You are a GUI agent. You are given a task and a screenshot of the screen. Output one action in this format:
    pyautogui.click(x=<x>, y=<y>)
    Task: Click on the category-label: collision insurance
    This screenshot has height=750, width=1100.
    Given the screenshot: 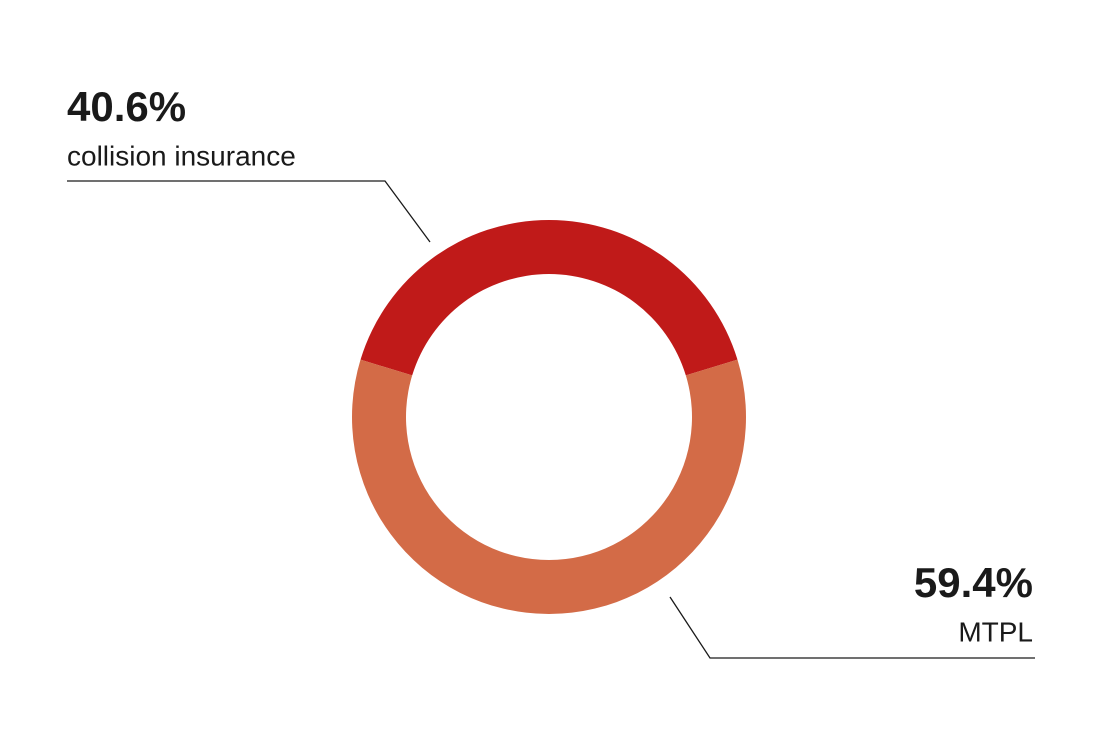 What is the action you would take?
    pyautogui.click(x=181, y=155)
    